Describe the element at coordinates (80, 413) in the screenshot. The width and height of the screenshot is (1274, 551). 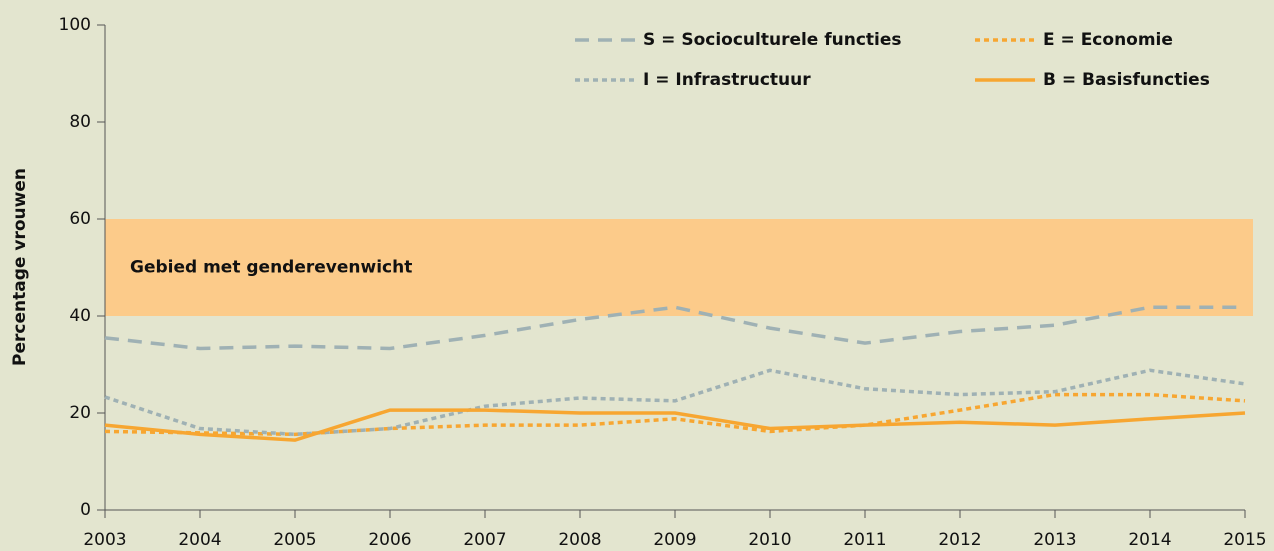
I see `y-tick-label: 20` at that location.